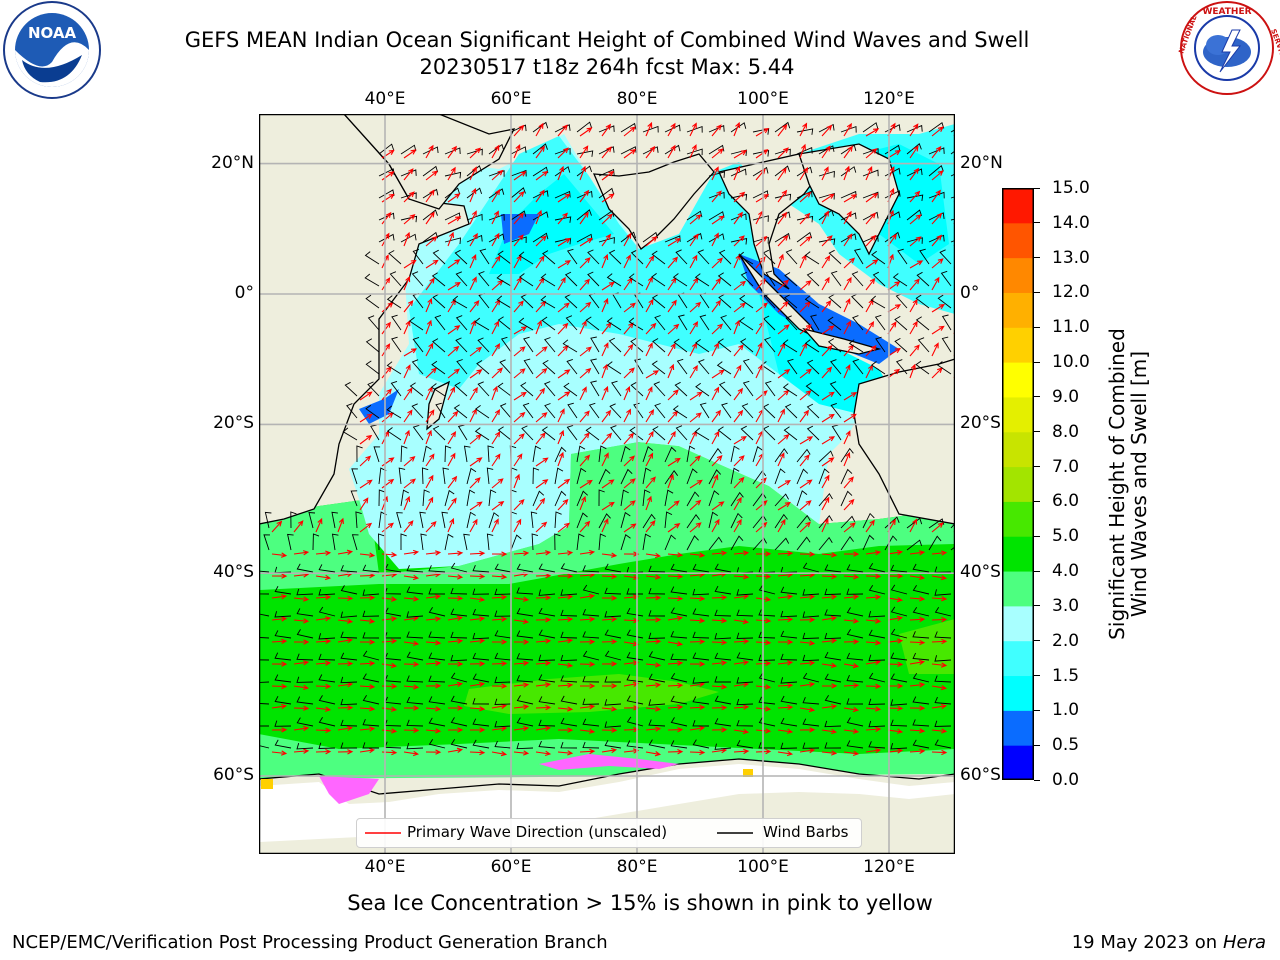 The height and width of the screenshot is (960, 1280). What do you see at coordinates (1071, 292) in the screenshot?
I see `colorbar-tick-label: 12.0` at bounding box center [1071, 292].